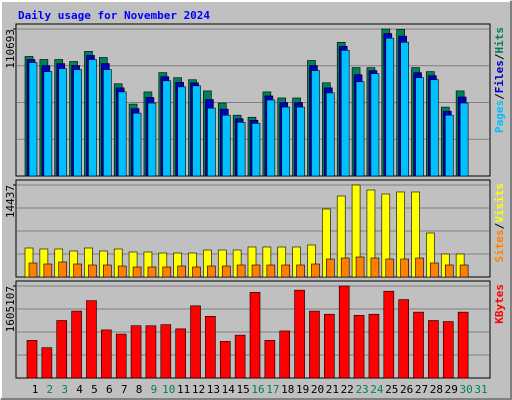  Describe the element at coordinates (114, 15) in the screenshot. I see `chart-title: Daily usage for November 2024` at that location.